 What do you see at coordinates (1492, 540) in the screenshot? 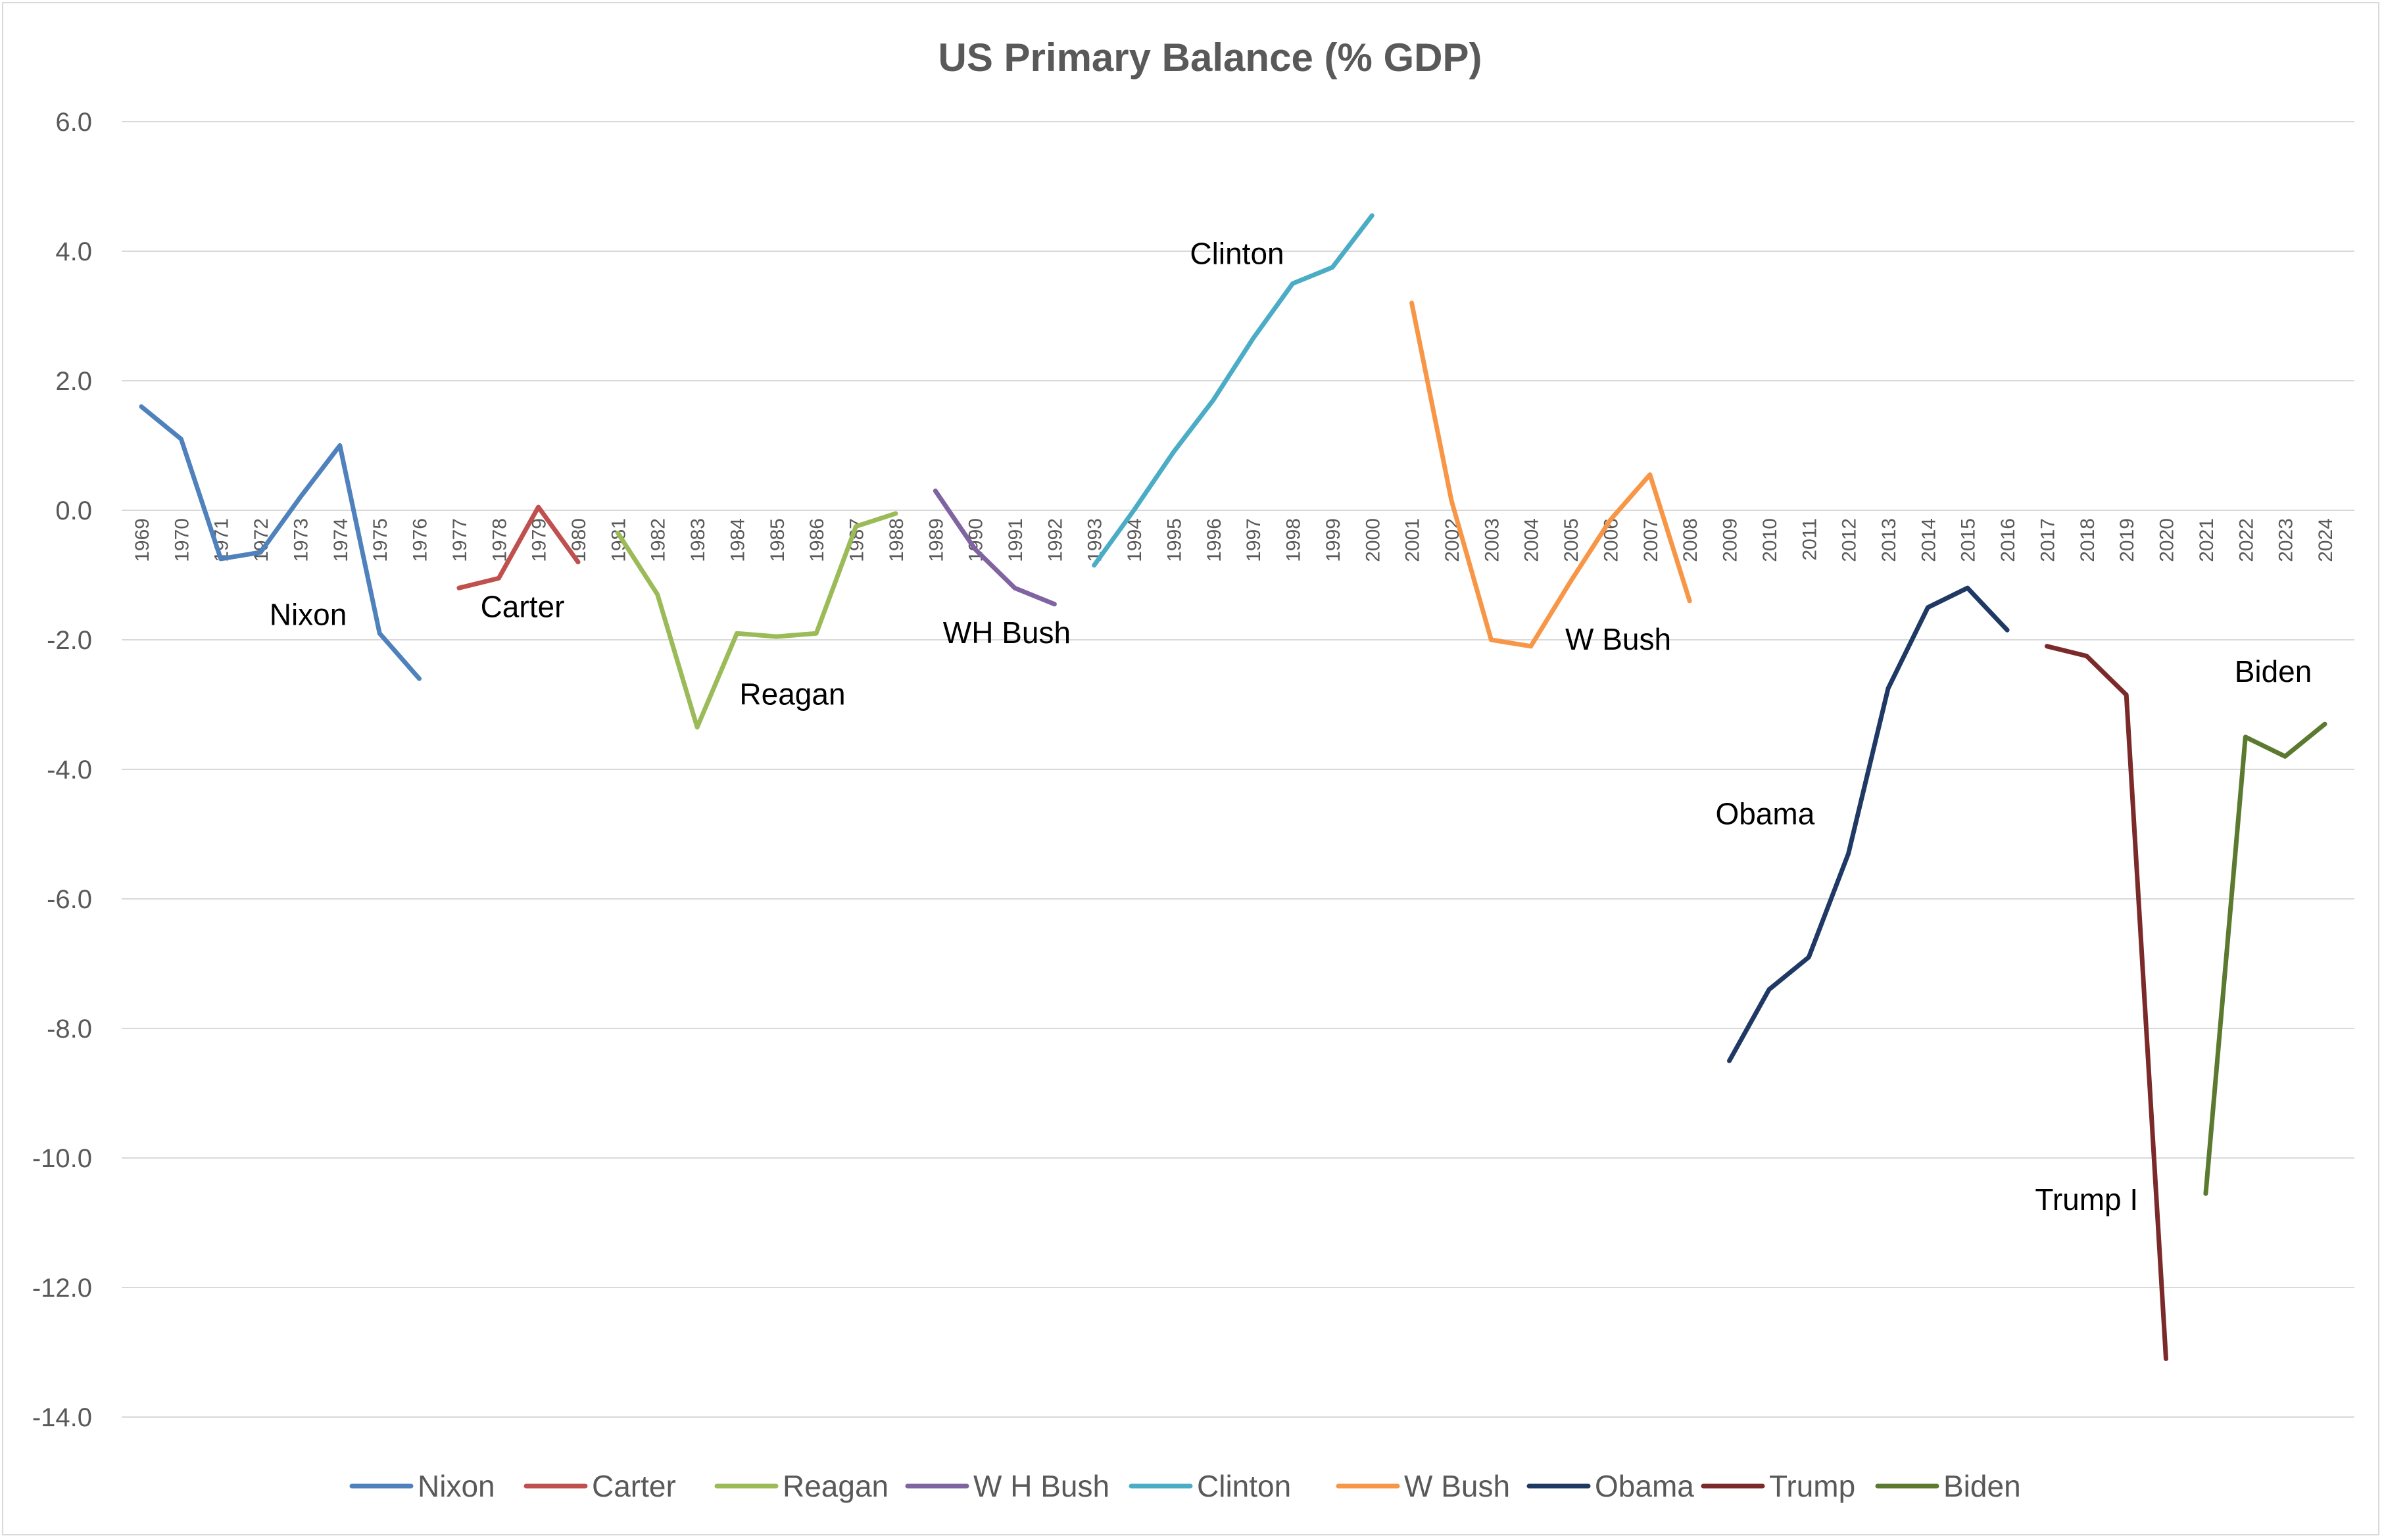
I see `x-tick-label: 2003` at bounding box center [1492, 540].